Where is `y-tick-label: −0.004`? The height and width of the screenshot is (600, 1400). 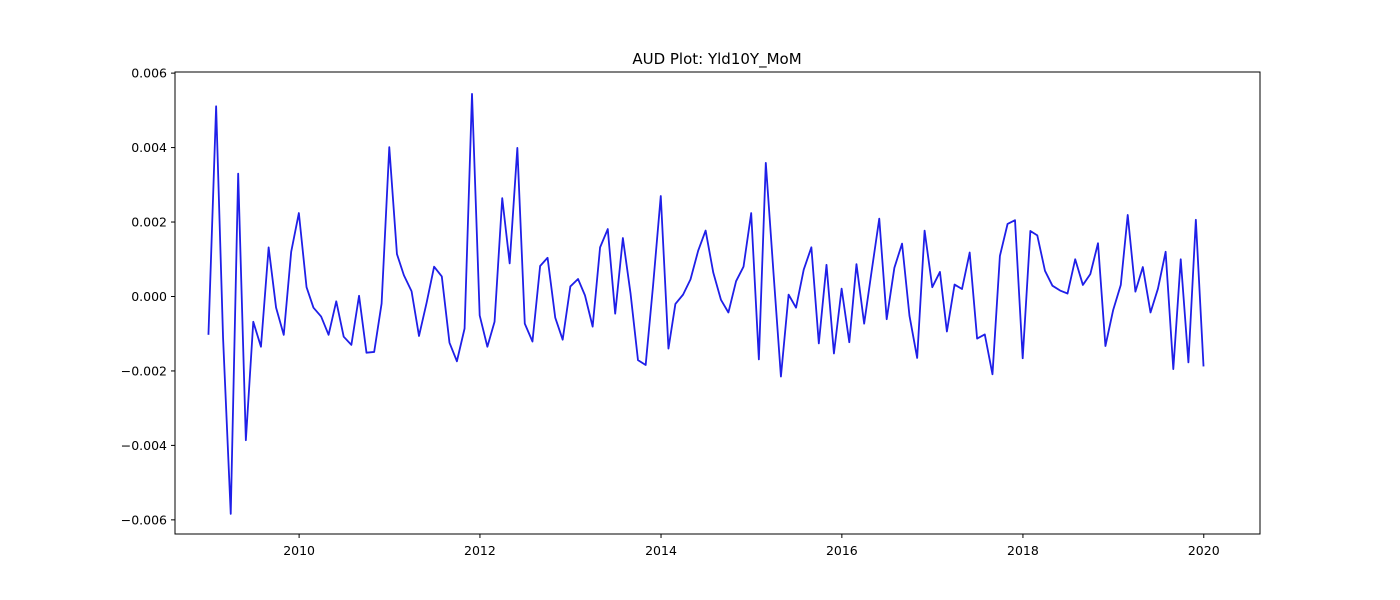 y-tick-label: −0.004 is located at coordinates (144, 445).